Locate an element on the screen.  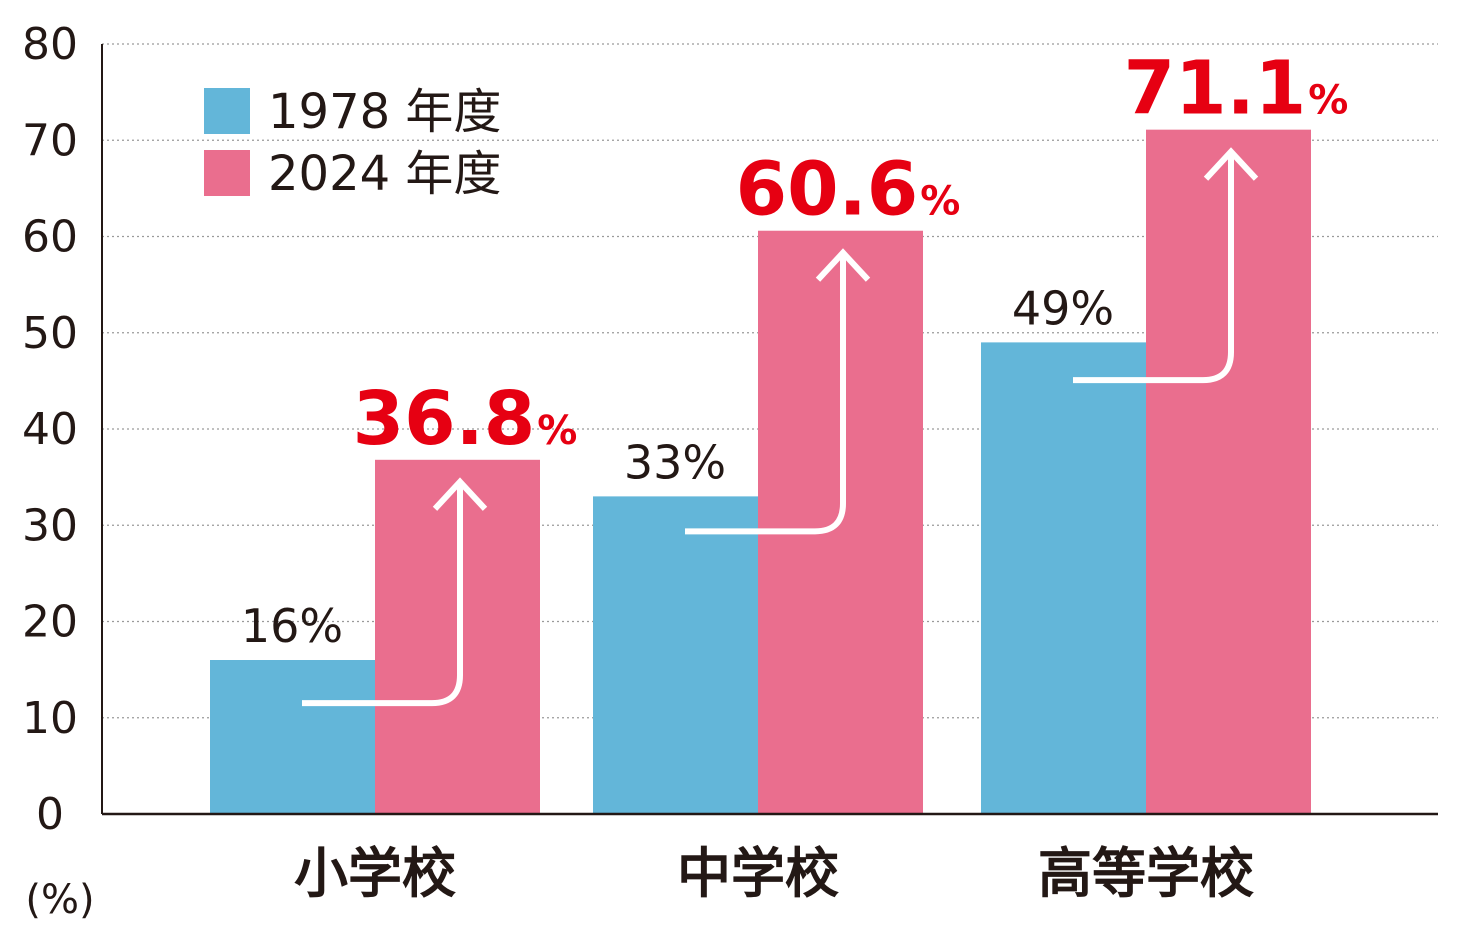
y-tick-label: 20 is located at coordinates (50, 622).